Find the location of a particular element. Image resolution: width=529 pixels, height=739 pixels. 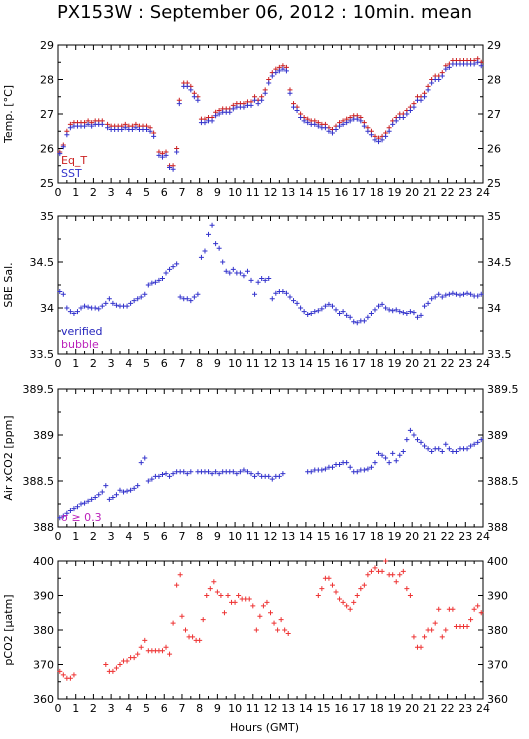

x-tick-label: 2 is located at coordinates (93, 708).